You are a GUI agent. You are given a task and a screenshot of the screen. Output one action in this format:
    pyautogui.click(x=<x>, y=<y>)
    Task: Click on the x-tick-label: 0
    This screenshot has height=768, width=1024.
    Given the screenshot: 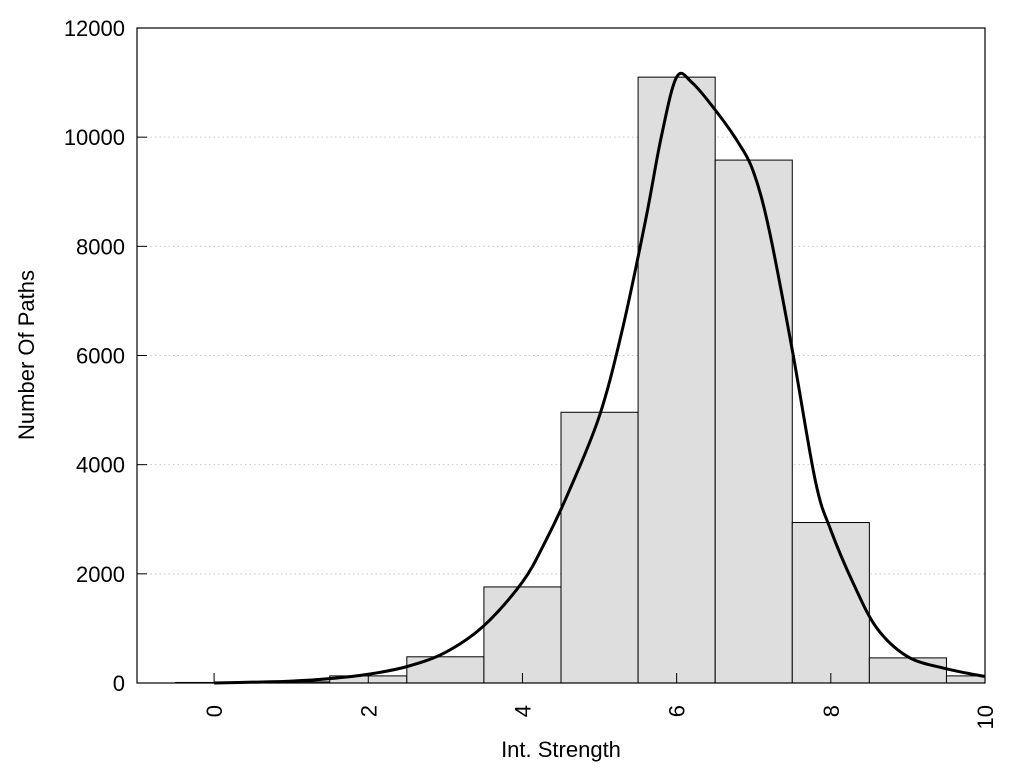 What is the action you would take?
    pyautogui.click(x=214, y=711)
    